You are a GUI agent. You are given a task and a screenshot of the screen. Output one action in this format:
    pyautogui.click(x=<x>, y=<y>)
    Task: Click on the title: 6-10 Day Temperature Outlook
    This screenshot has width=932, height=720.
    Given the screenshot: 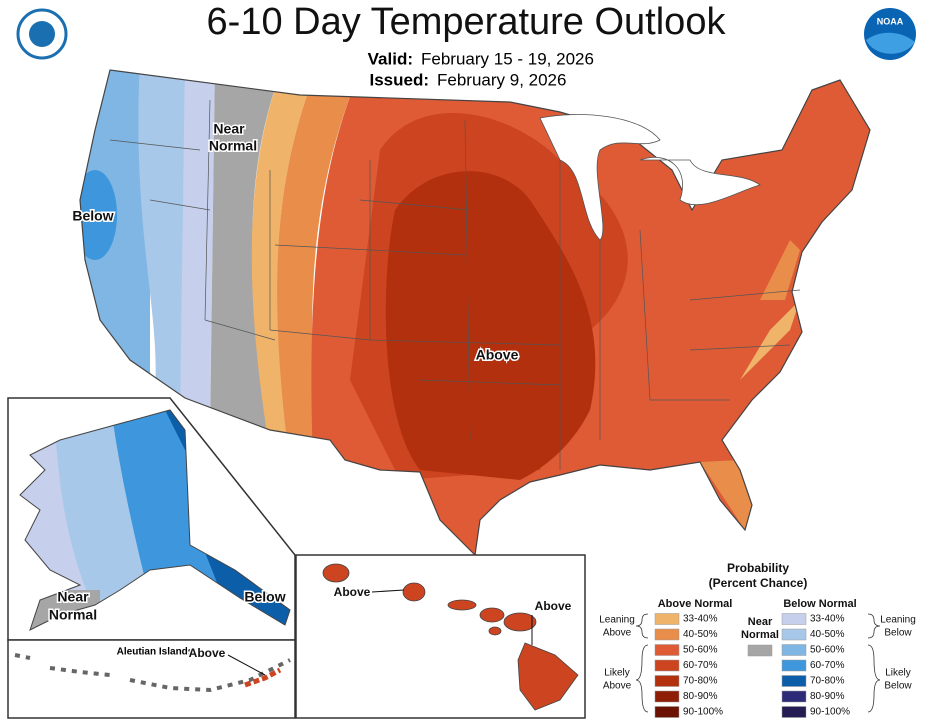 What is the action you would take?
    pyautogui.click(x=467, y=22)
    